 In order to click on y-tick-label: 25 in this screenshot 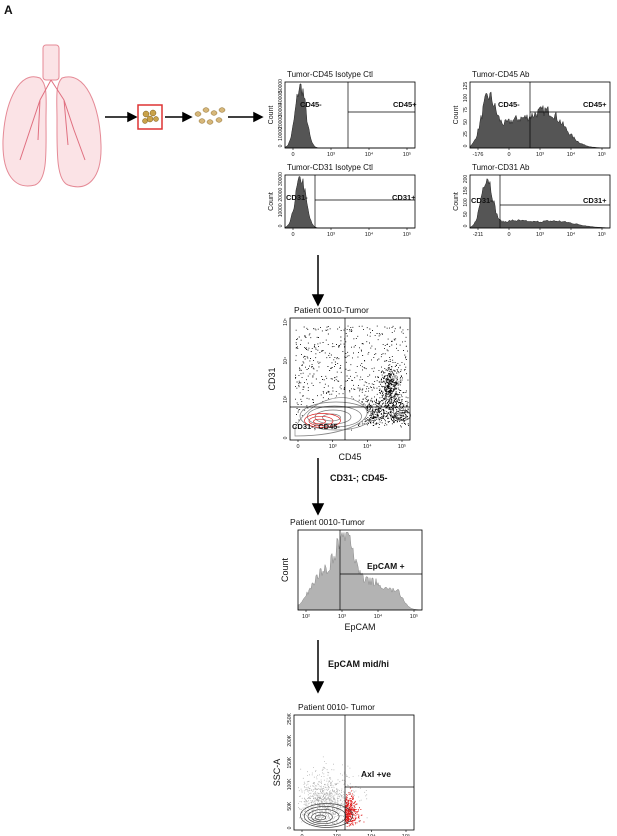, I will do `click(466, 134)`.